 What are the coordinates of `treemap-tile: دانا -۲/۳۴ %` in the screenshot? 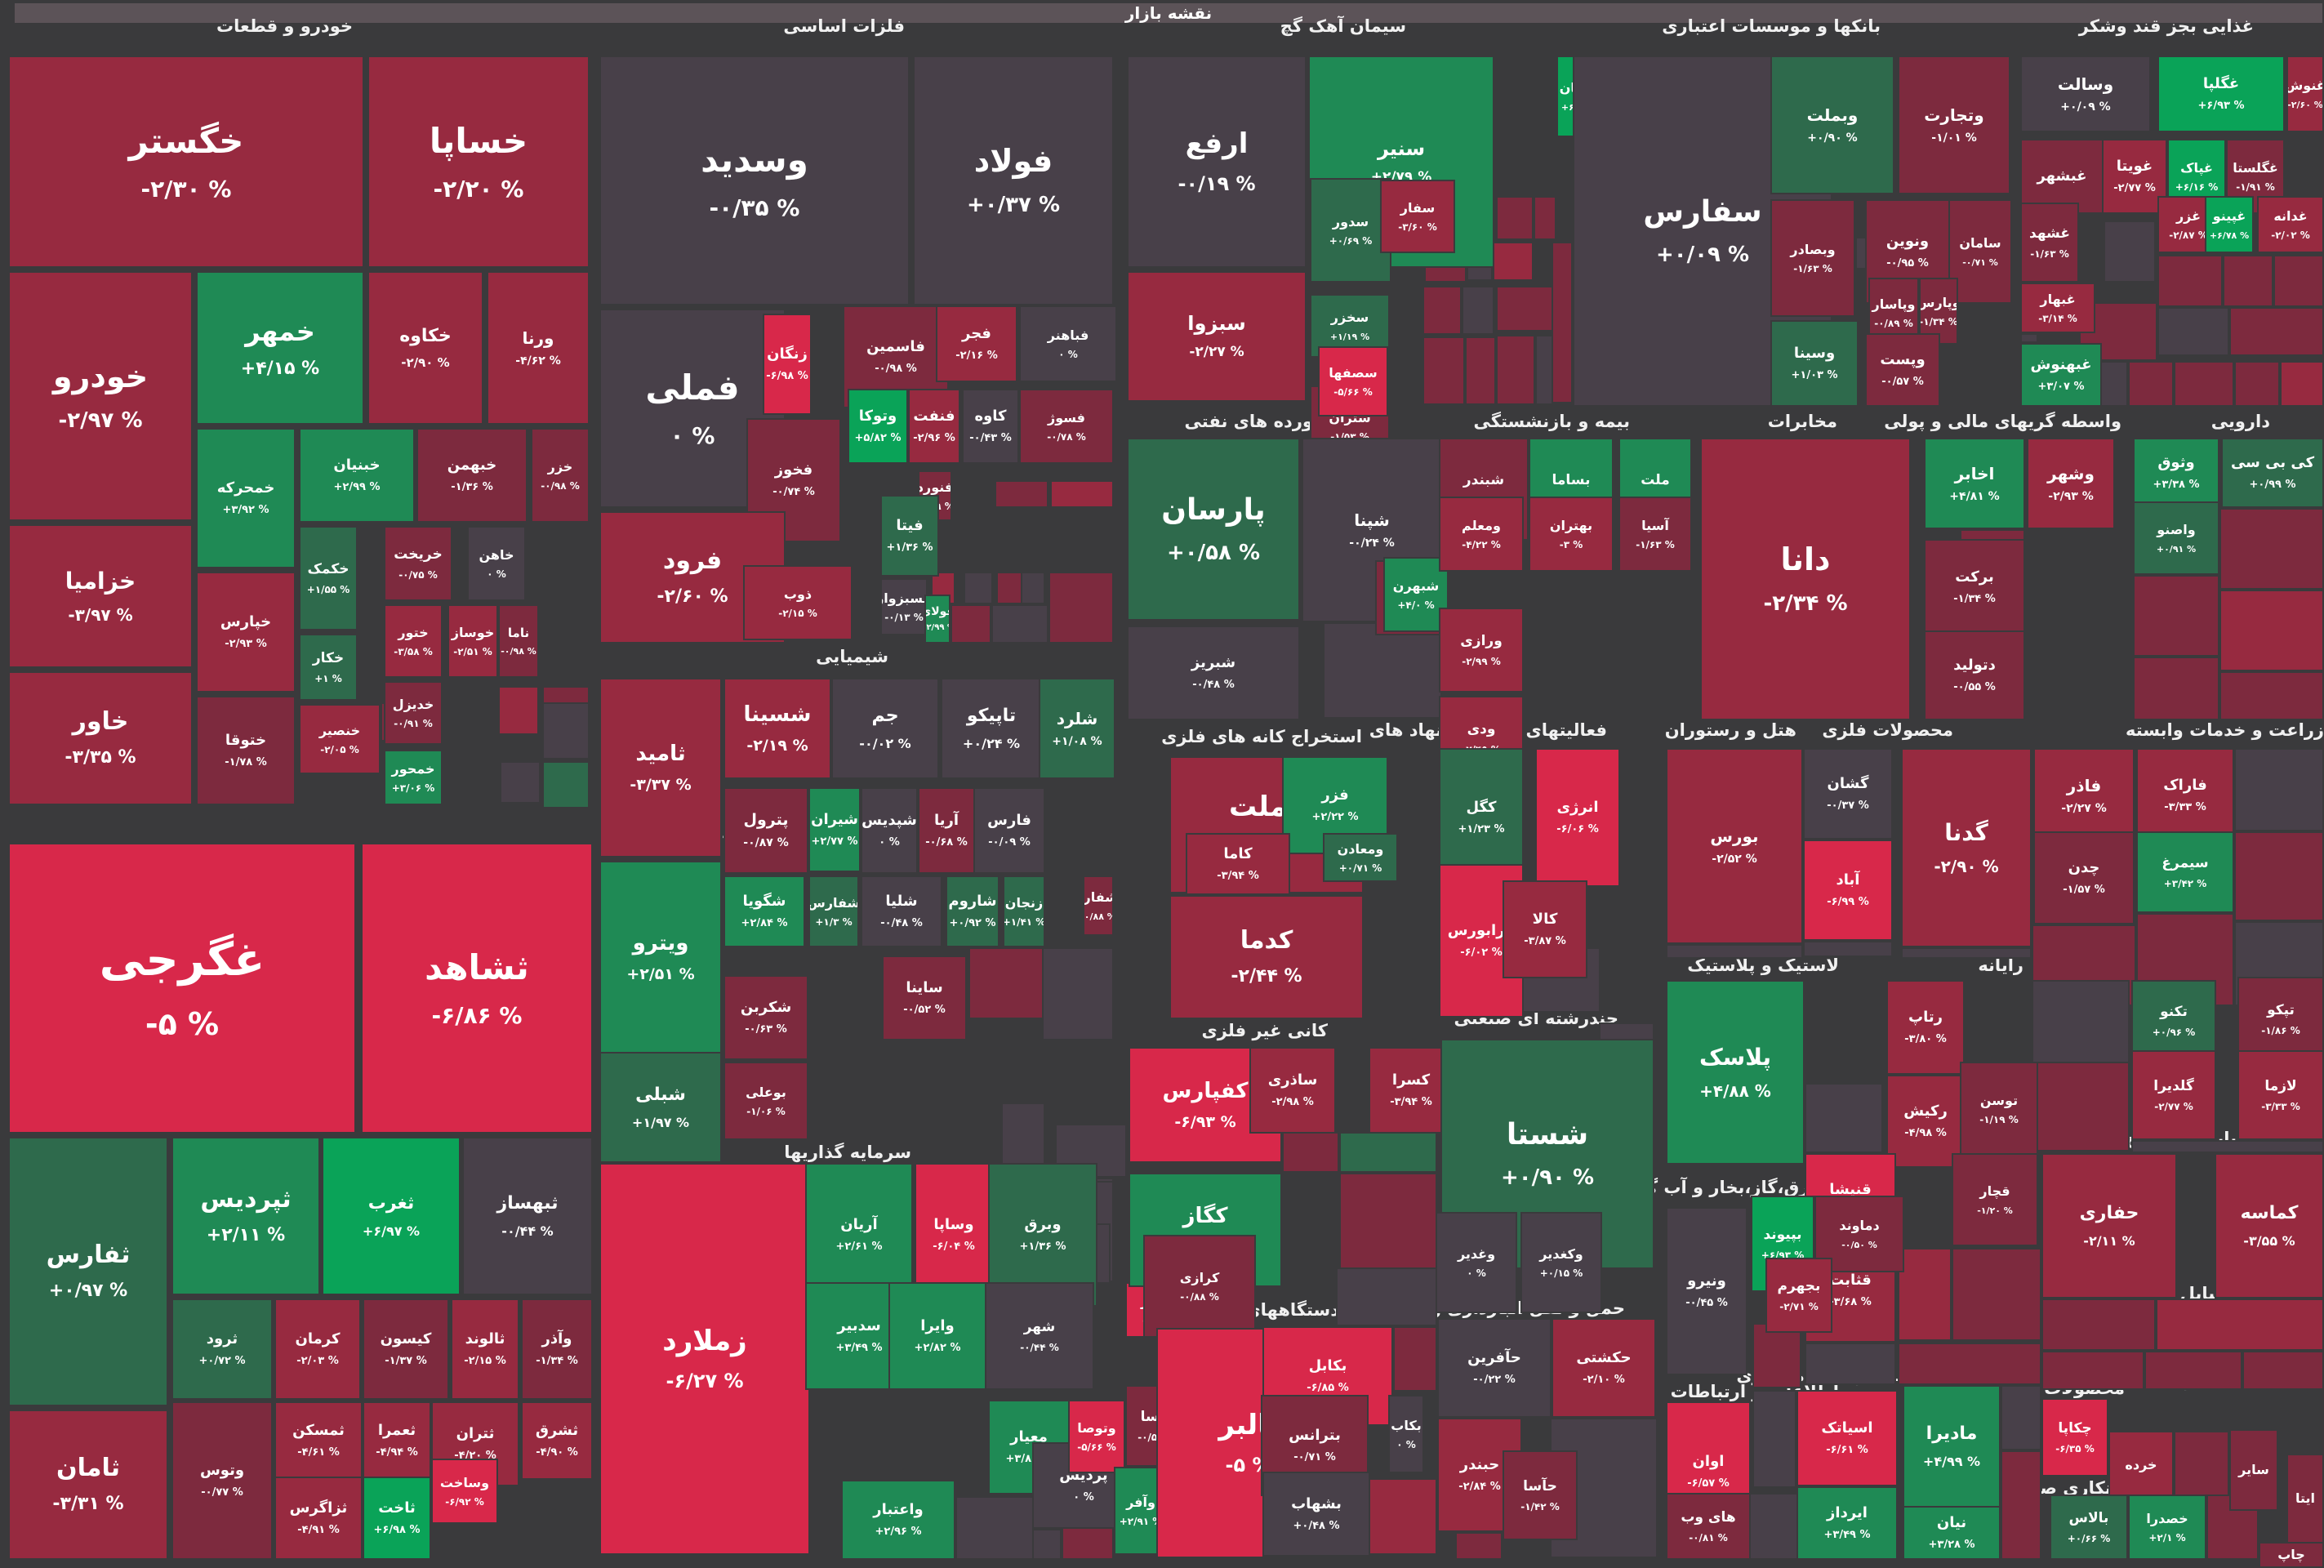 It's located at (1805, 579).